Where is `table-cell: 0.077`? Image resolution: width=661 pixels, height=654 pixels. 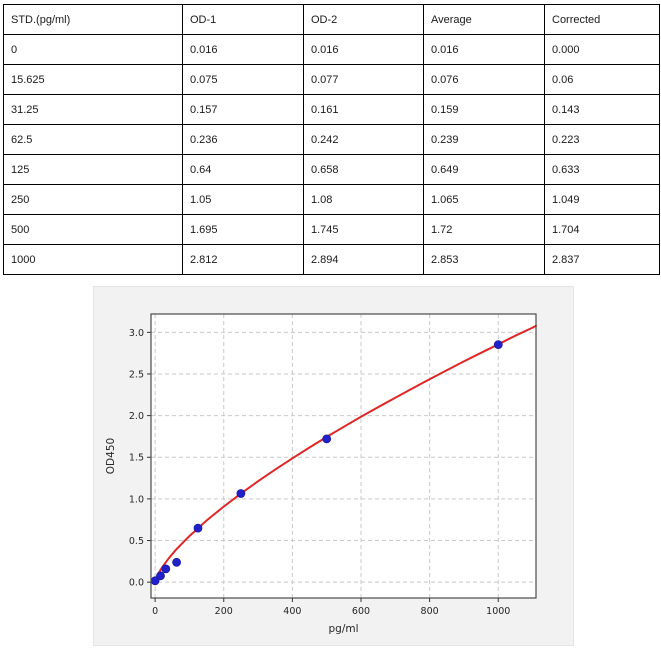
table-cell: 0.077 is located at coordinates (363, 79).